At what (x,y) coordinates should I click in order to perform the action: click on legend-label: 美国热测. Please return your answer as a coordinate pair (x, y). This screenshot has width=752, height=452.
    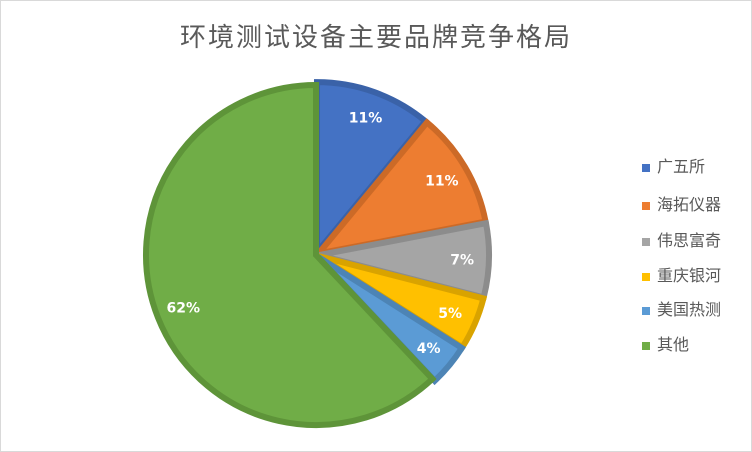
    Looking at the image, I should click on (689, 309).